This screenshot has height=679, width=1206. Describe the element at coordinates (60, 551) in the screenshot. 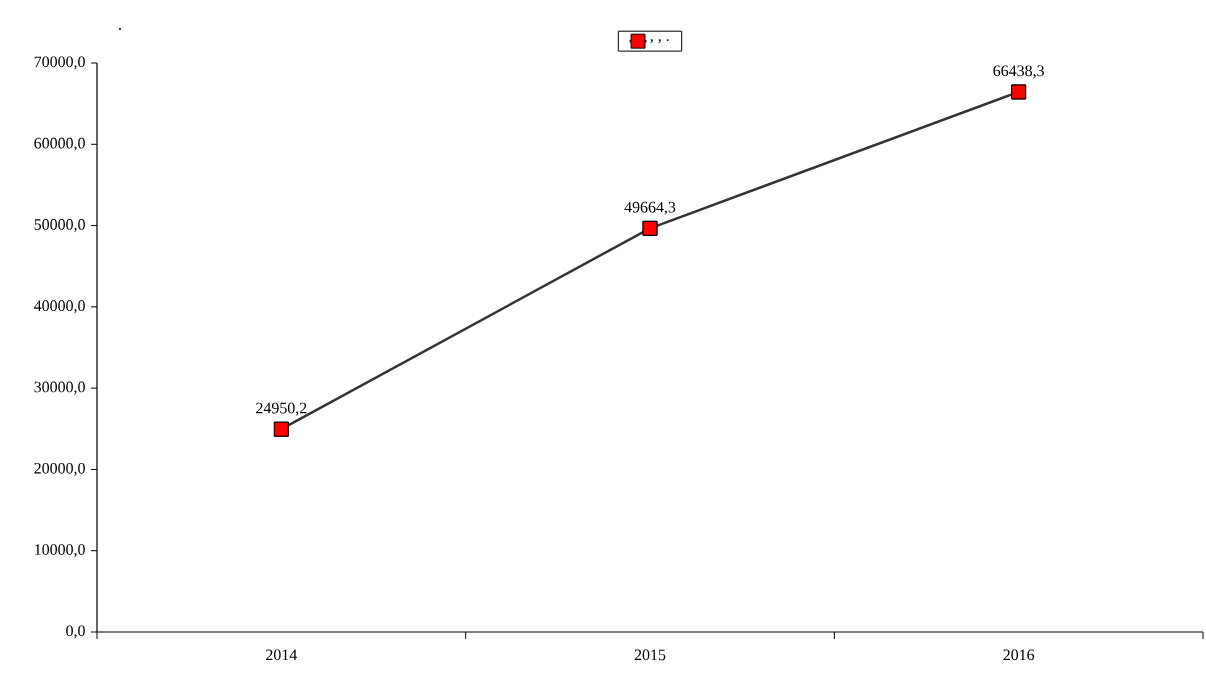

I see `y-tick-label: 10000,0` at that location.